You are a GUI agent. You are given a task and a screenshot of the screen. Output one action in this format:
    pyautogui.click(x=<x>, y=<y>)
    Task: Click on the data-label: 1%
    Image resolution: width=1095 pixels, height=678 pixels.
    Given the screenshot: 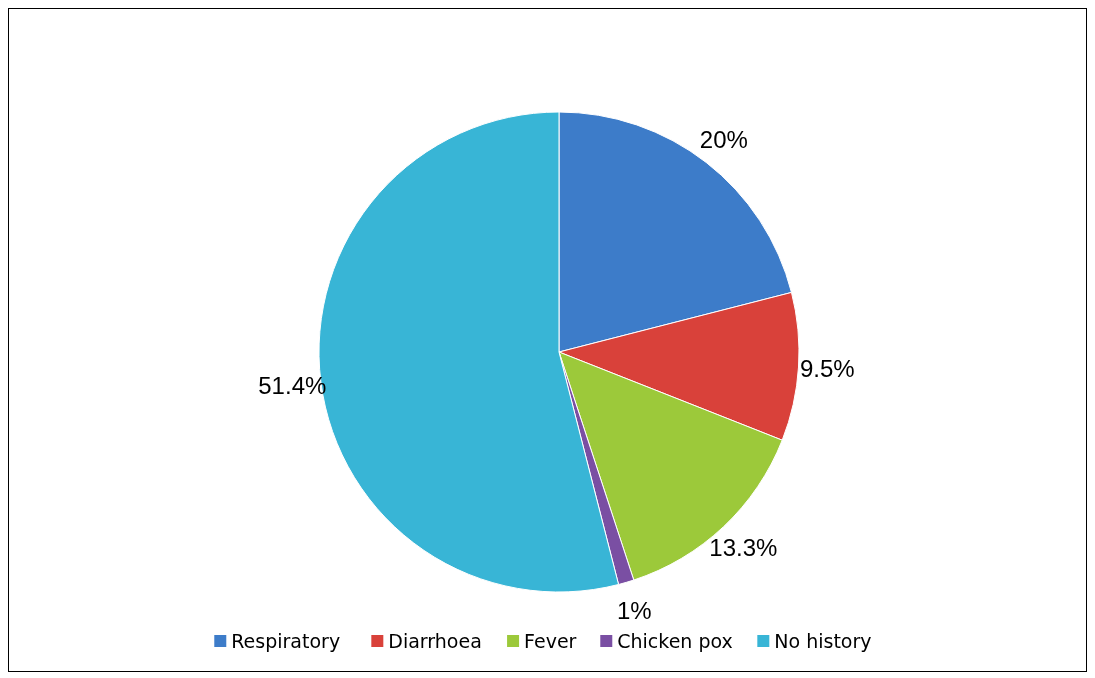 What is the action you would take?
    pyautogui.click(x=634, y=610)
    